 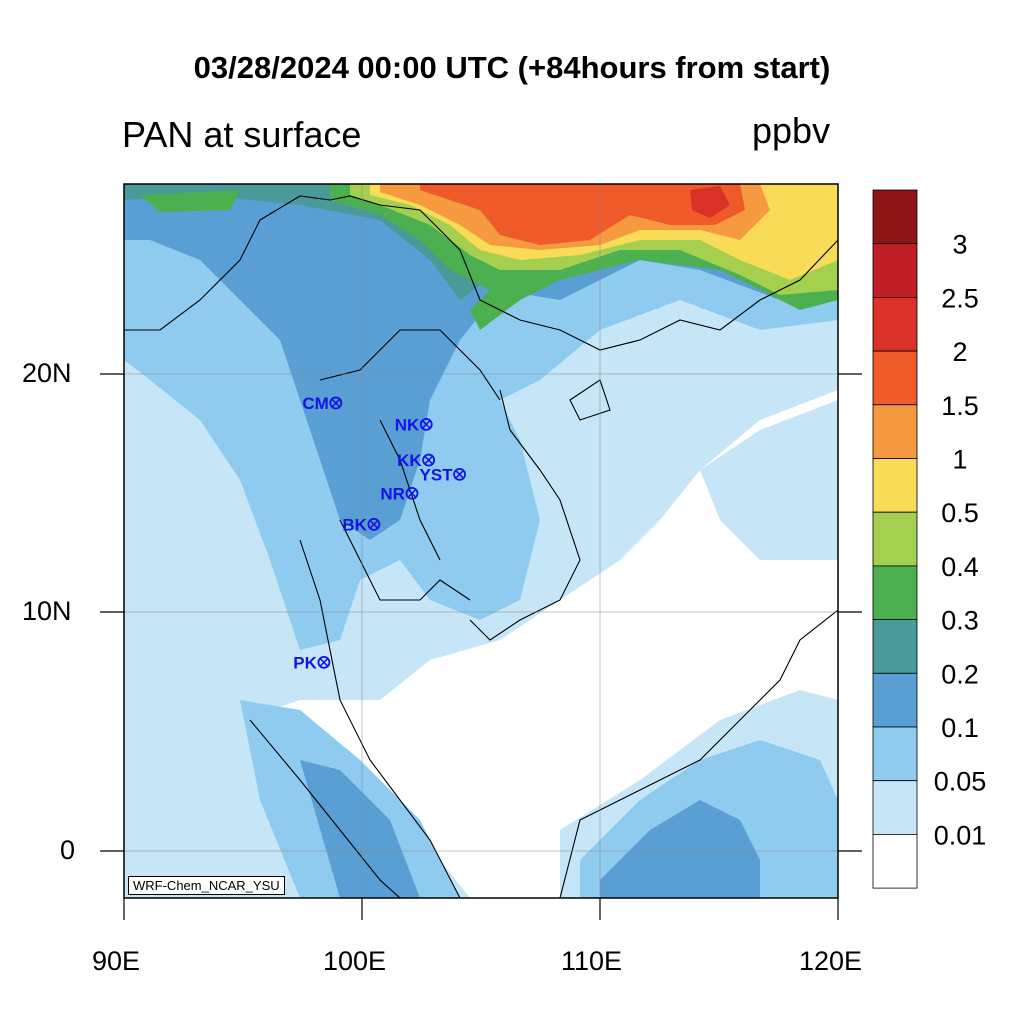 I want to click on station-pk: PK, so click(x=312, y=662).